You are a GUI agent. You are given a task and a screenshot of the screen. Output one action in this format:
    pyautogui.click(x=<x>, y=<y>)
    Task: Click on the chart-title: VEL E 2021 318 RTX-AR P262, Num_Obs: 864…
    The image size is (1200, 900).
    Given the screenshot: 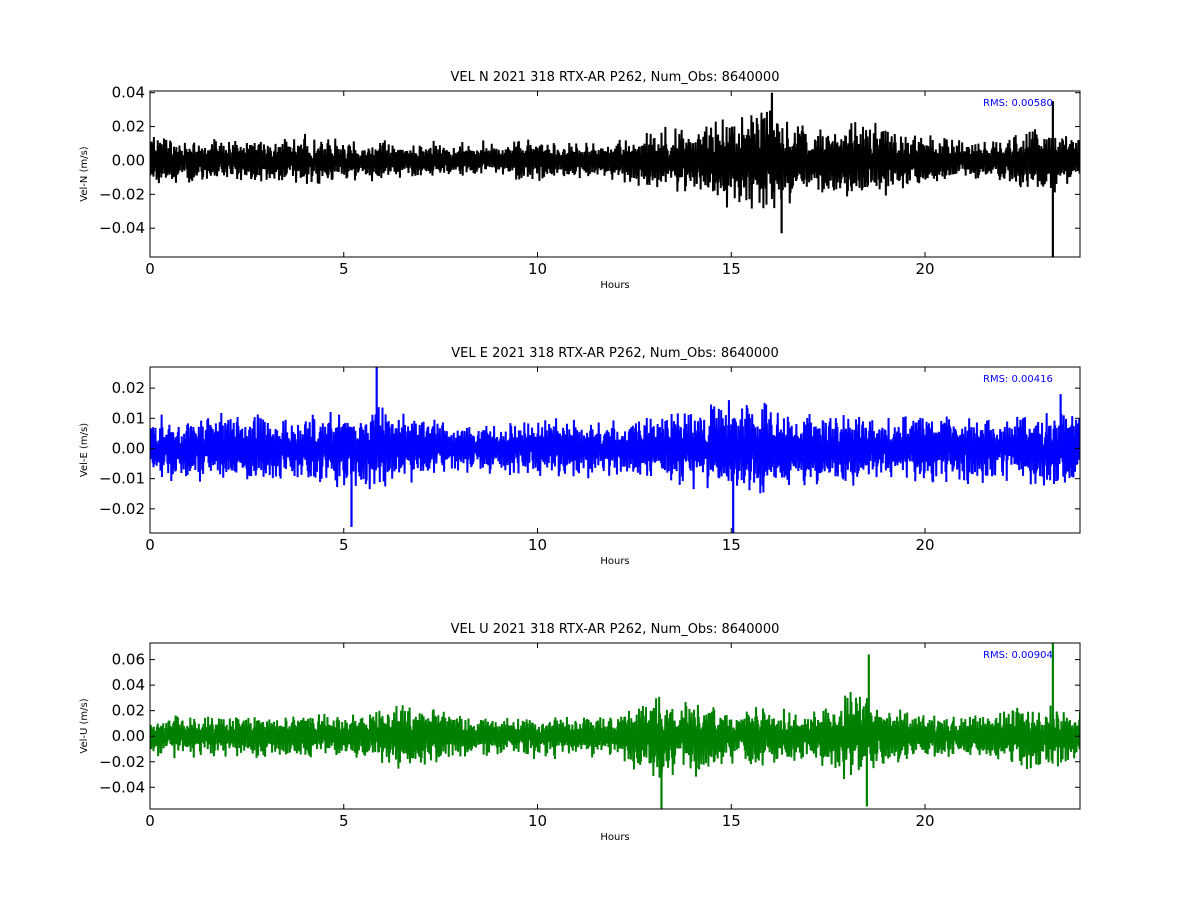 What is the action you would take?
    pyautogui.click(x=614, y=353)
    